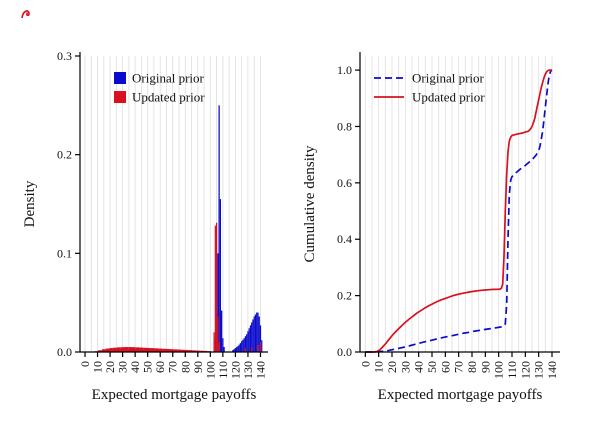 The width and height of the screenshot is (600, 424). What do you see at coordinates (174, 395) in the screenshot?
I see `x-axis-title: Expected mortgage payoffs` at bounding box center [174, 395].